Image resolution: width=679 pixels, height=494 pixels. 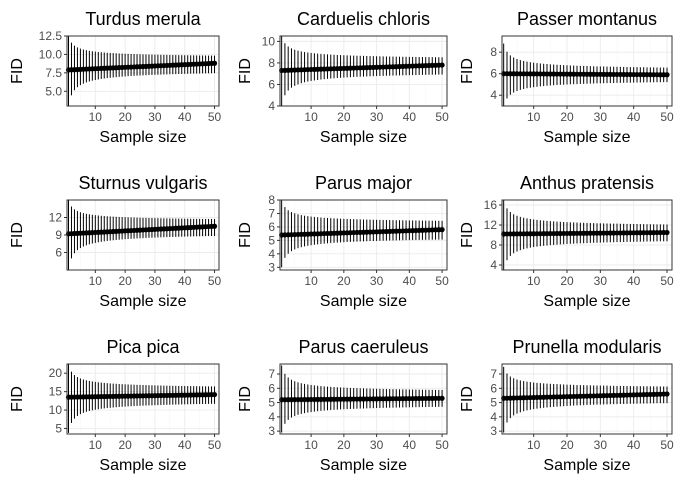 I want to click on y-tick-label: 12, so click(x=491, y=225).